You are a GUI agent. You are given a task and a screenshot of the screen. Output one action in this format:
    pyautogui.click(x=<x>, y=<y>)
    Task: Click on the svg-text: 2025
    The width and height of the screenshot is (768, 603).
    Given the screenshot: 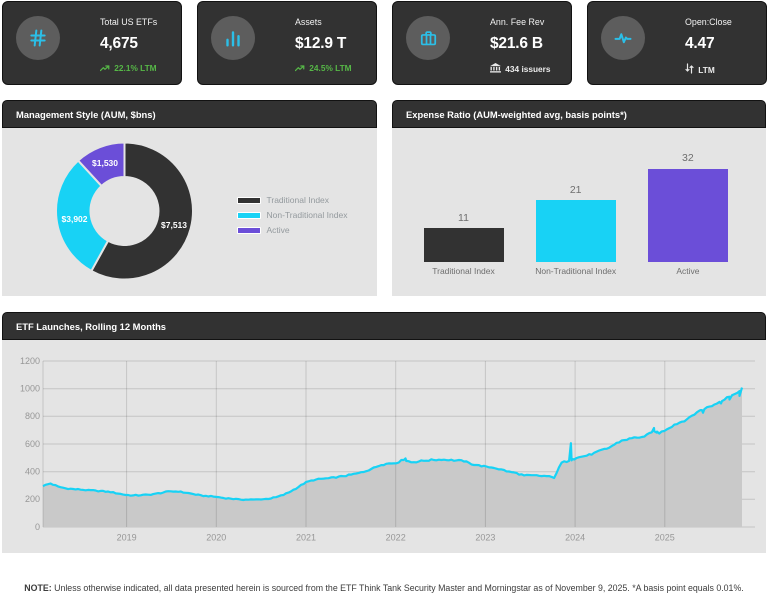 What is the action you would take?
    pyautogui.click(x=665, y=538)
    